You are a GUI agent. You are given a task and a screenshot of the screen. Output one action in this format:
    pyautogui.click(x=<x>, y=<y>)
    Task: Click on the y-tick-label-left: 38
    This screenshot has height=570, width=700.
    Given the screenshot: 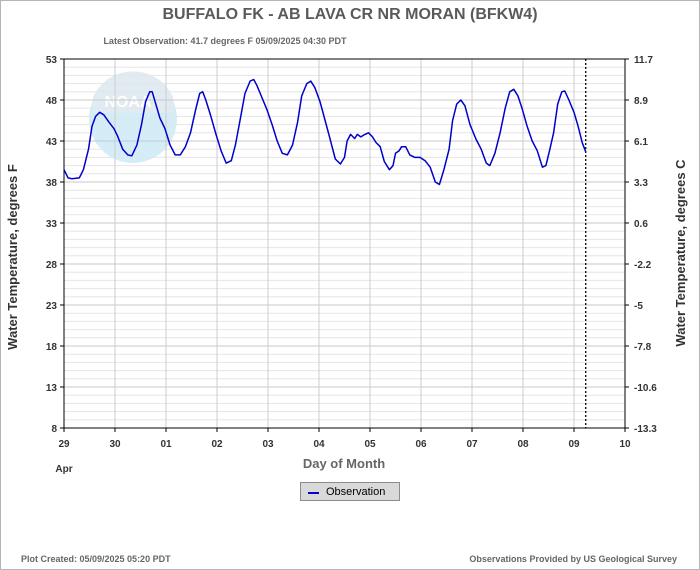 What is the action you would take?
    pyautogui.click(x=52, y=183)
    